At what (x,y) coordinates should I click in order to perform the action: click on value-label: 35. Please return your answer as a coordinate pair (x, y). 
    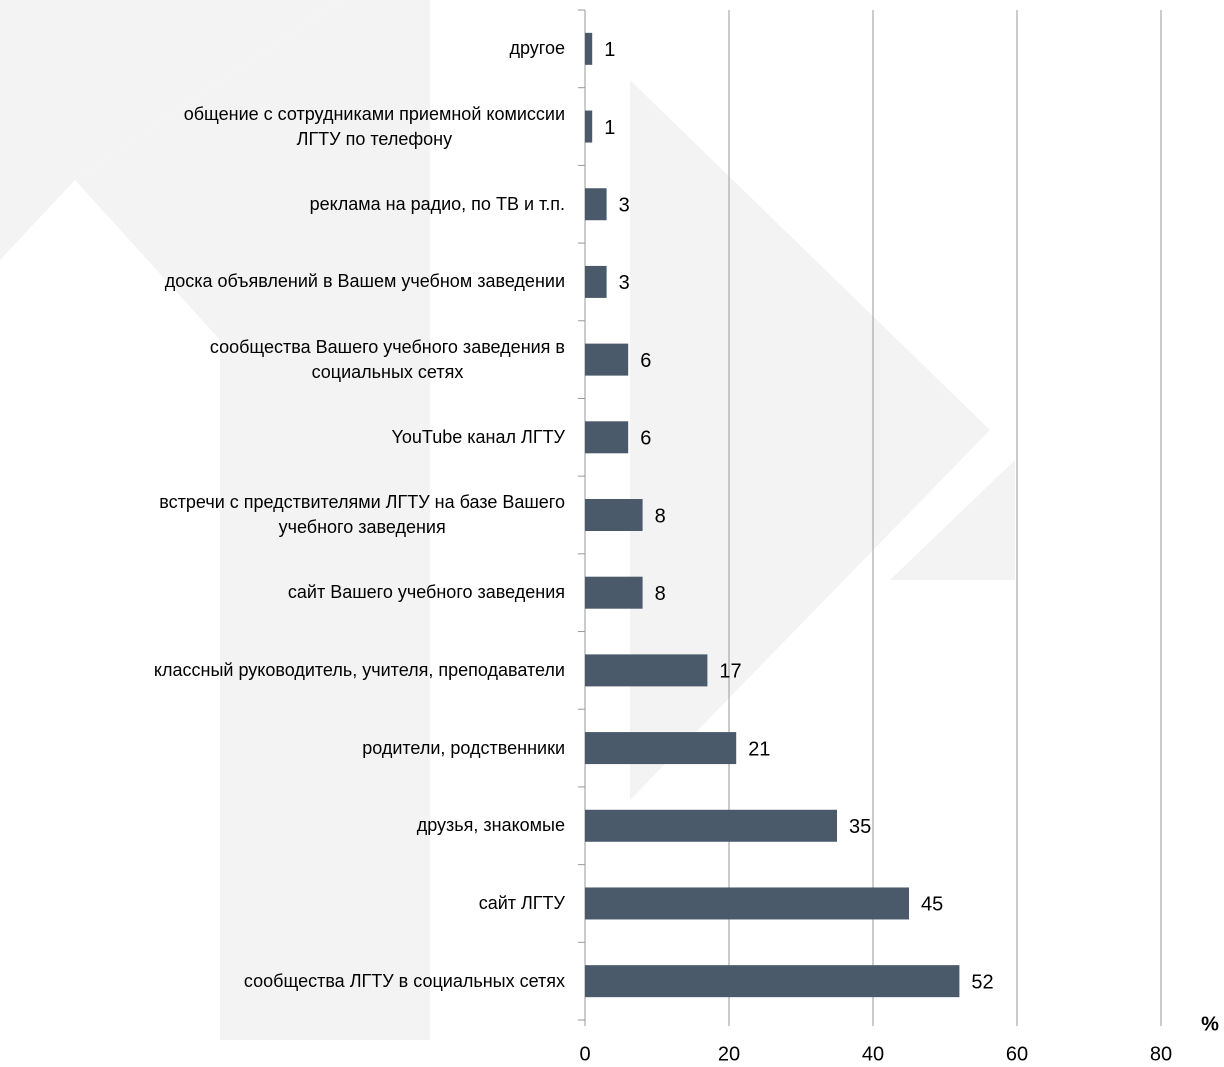
    Looking at the image, I should click on (860, 827).